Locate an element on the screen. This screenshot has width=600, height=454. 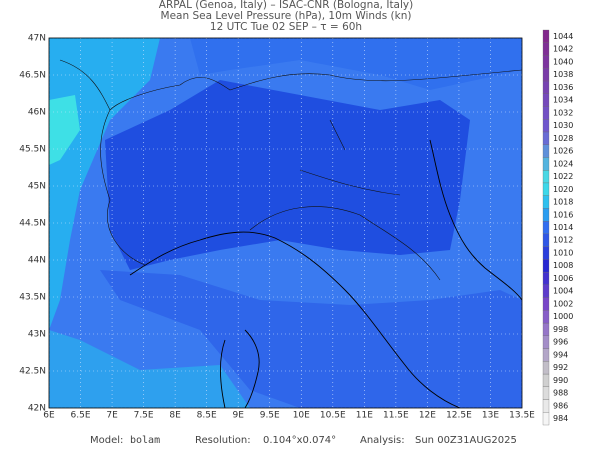
colorbar-label: 986 is located at coordinates (560, 405).